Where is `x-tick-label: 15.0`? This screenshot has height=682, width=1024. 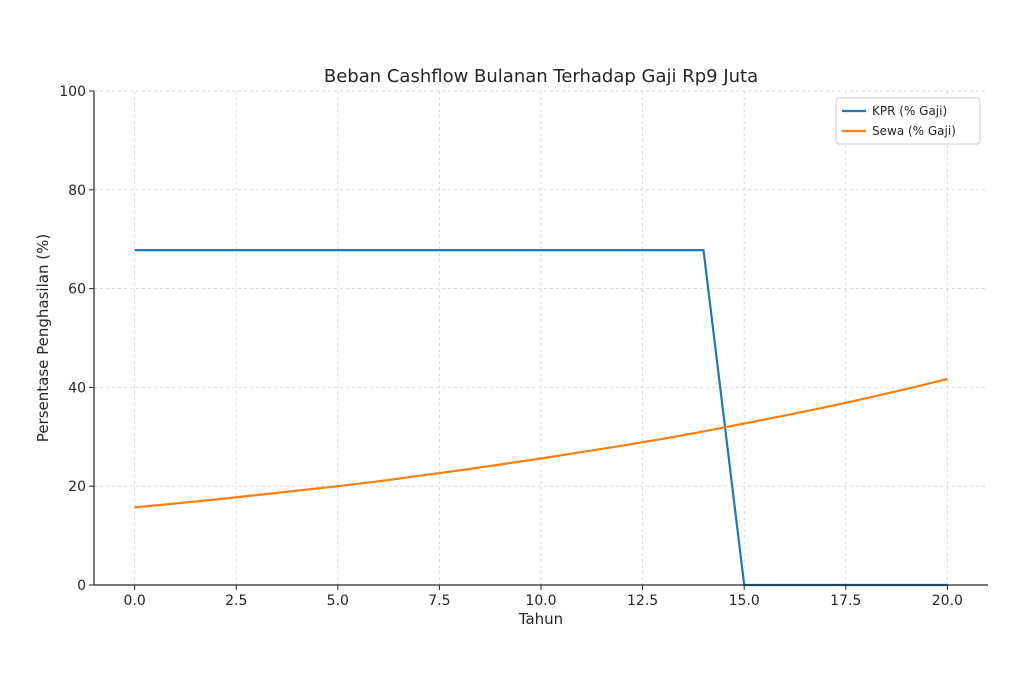 x-tick-label: 15.0 is located at coordinates (744, 601).